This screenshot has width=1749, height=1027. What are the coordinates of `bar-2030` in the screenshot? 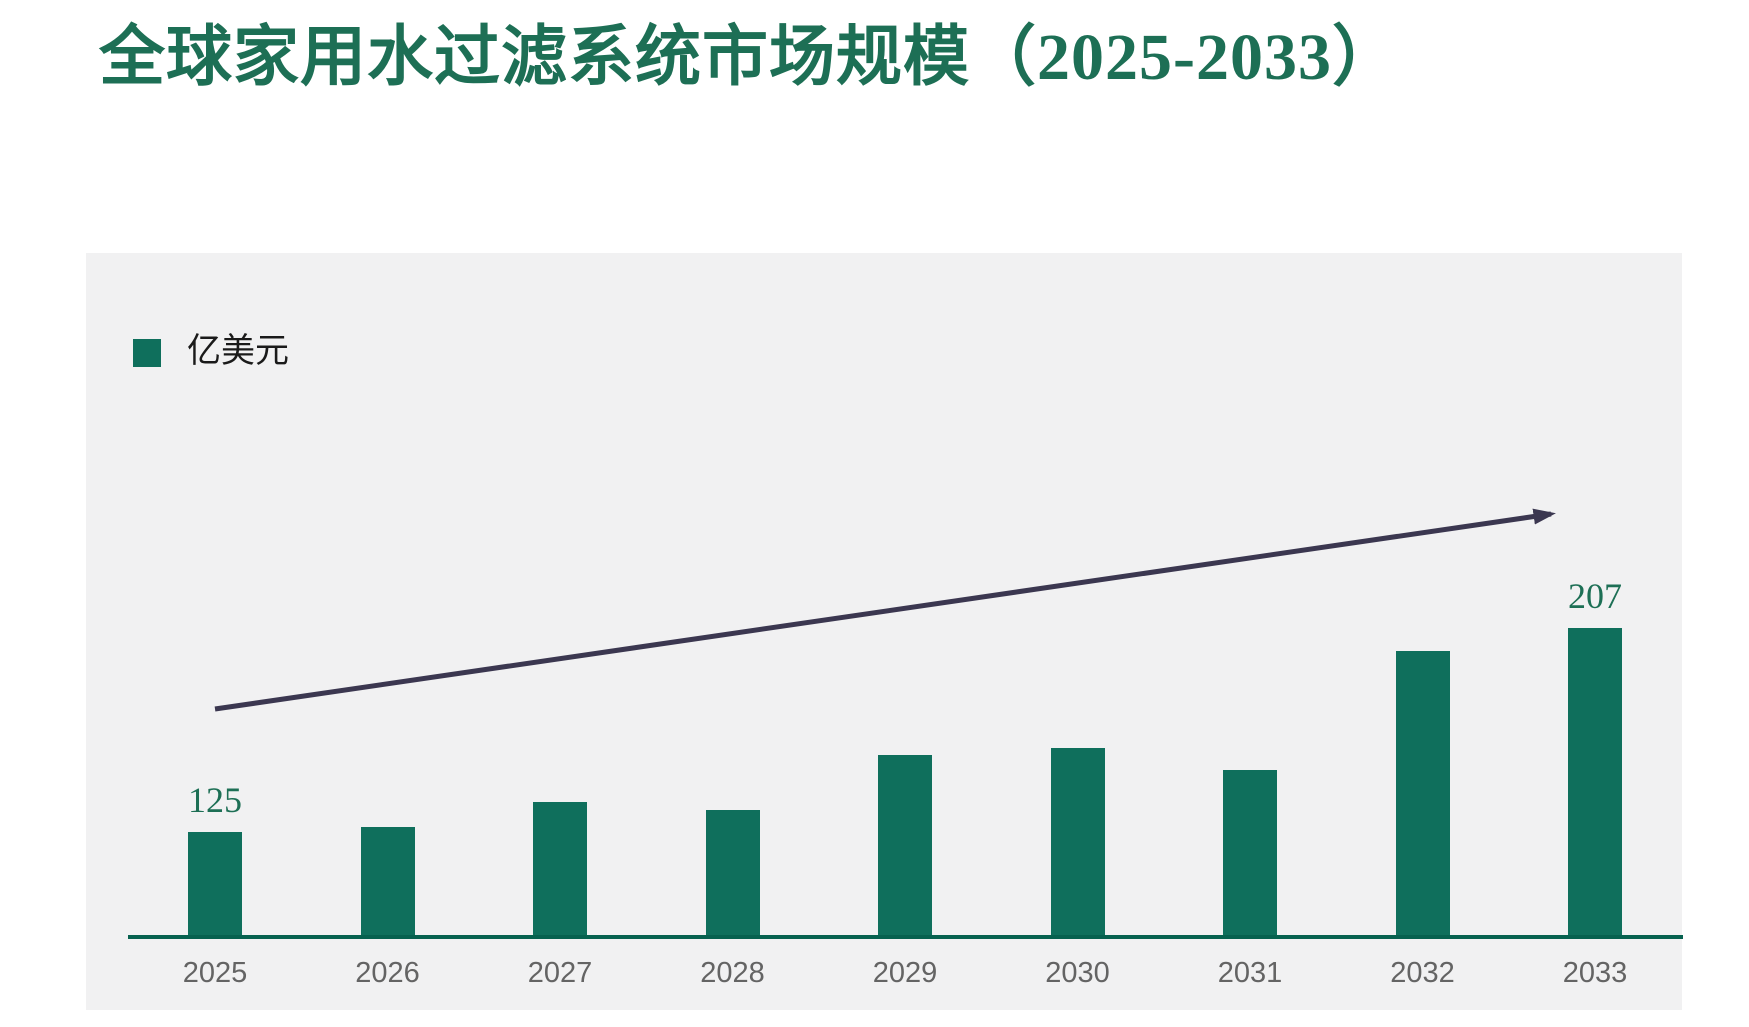 It's located at (1077, 842).